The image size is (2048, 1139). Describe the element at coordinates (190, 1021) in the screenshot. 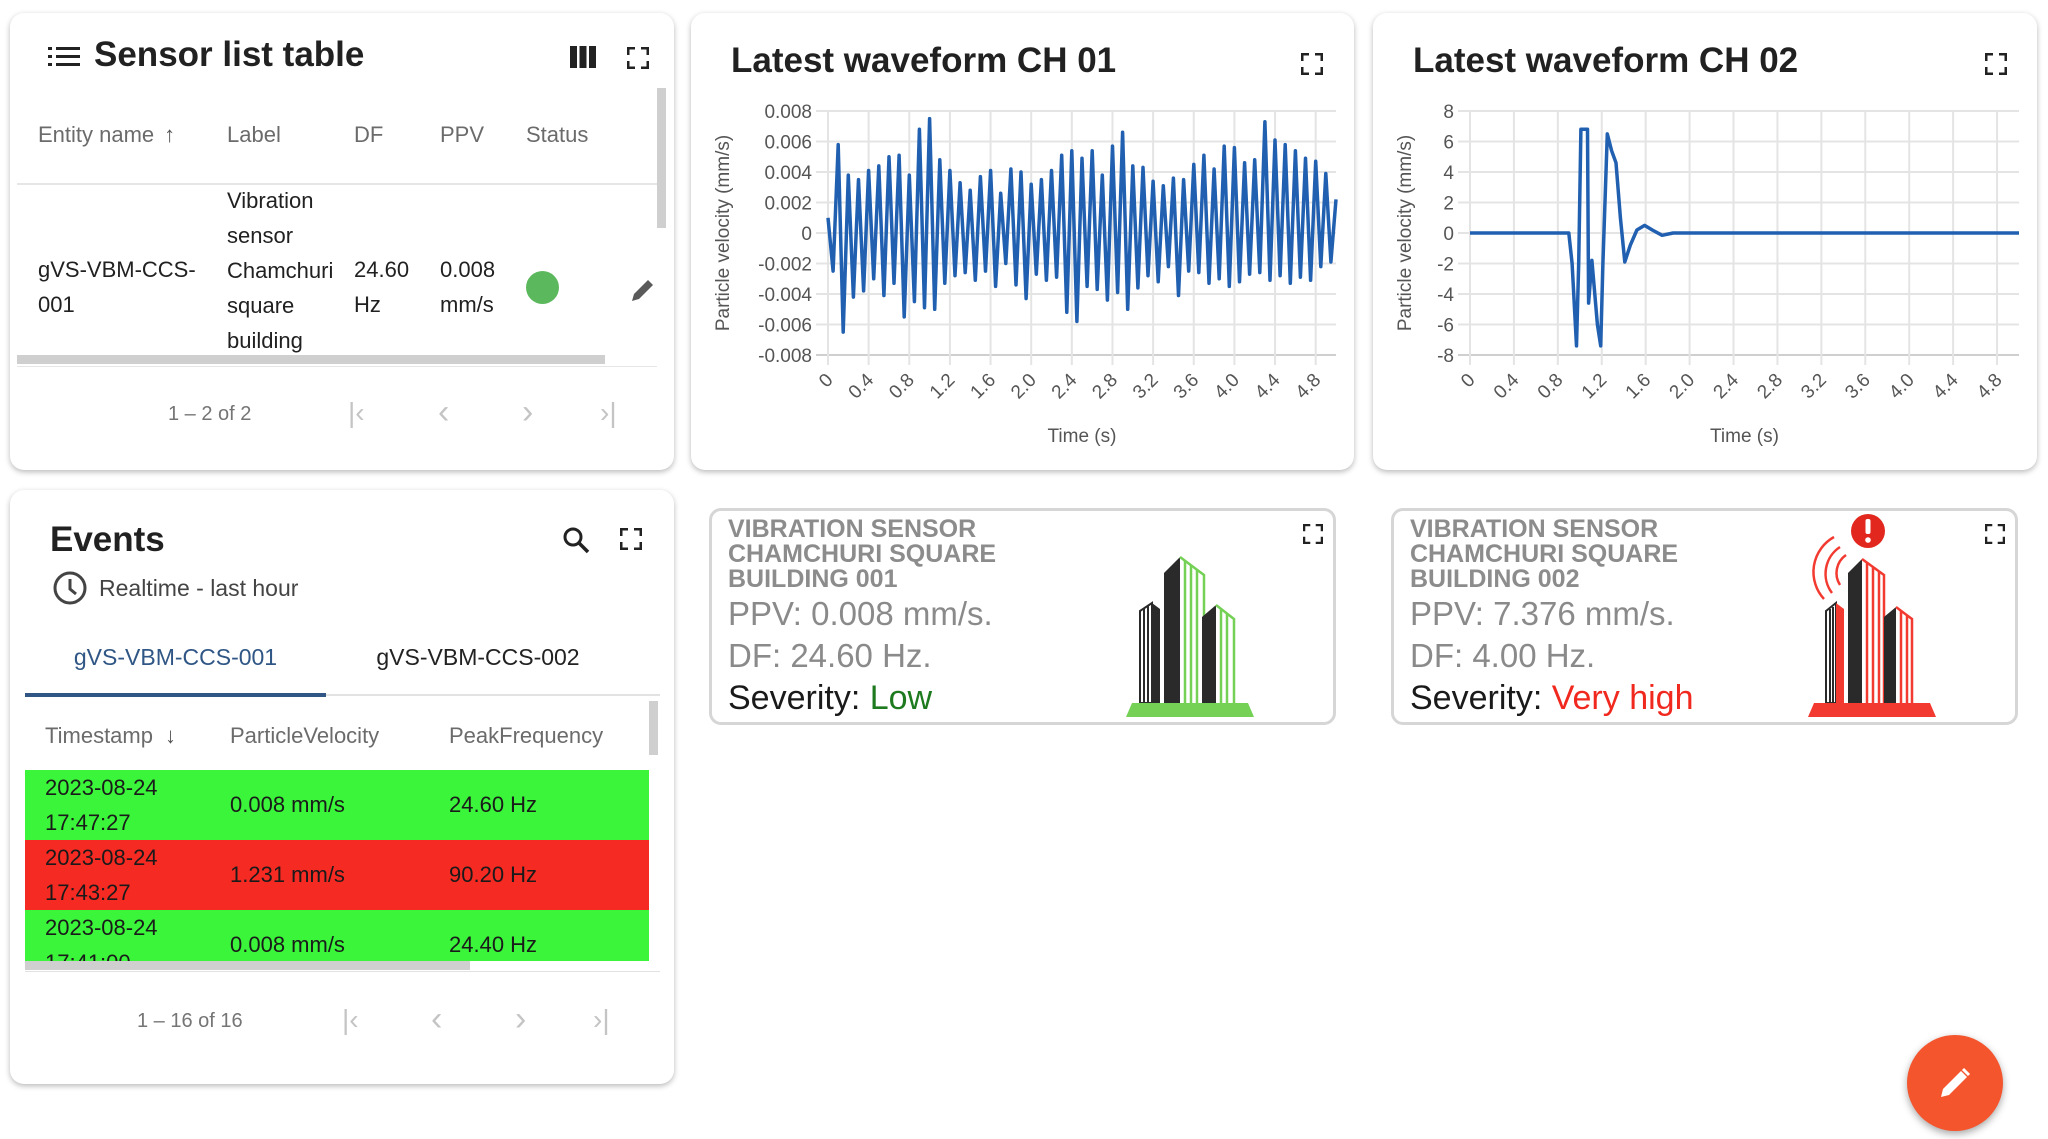

I see `pagination-range: 1 – 16 of 16` at that location.